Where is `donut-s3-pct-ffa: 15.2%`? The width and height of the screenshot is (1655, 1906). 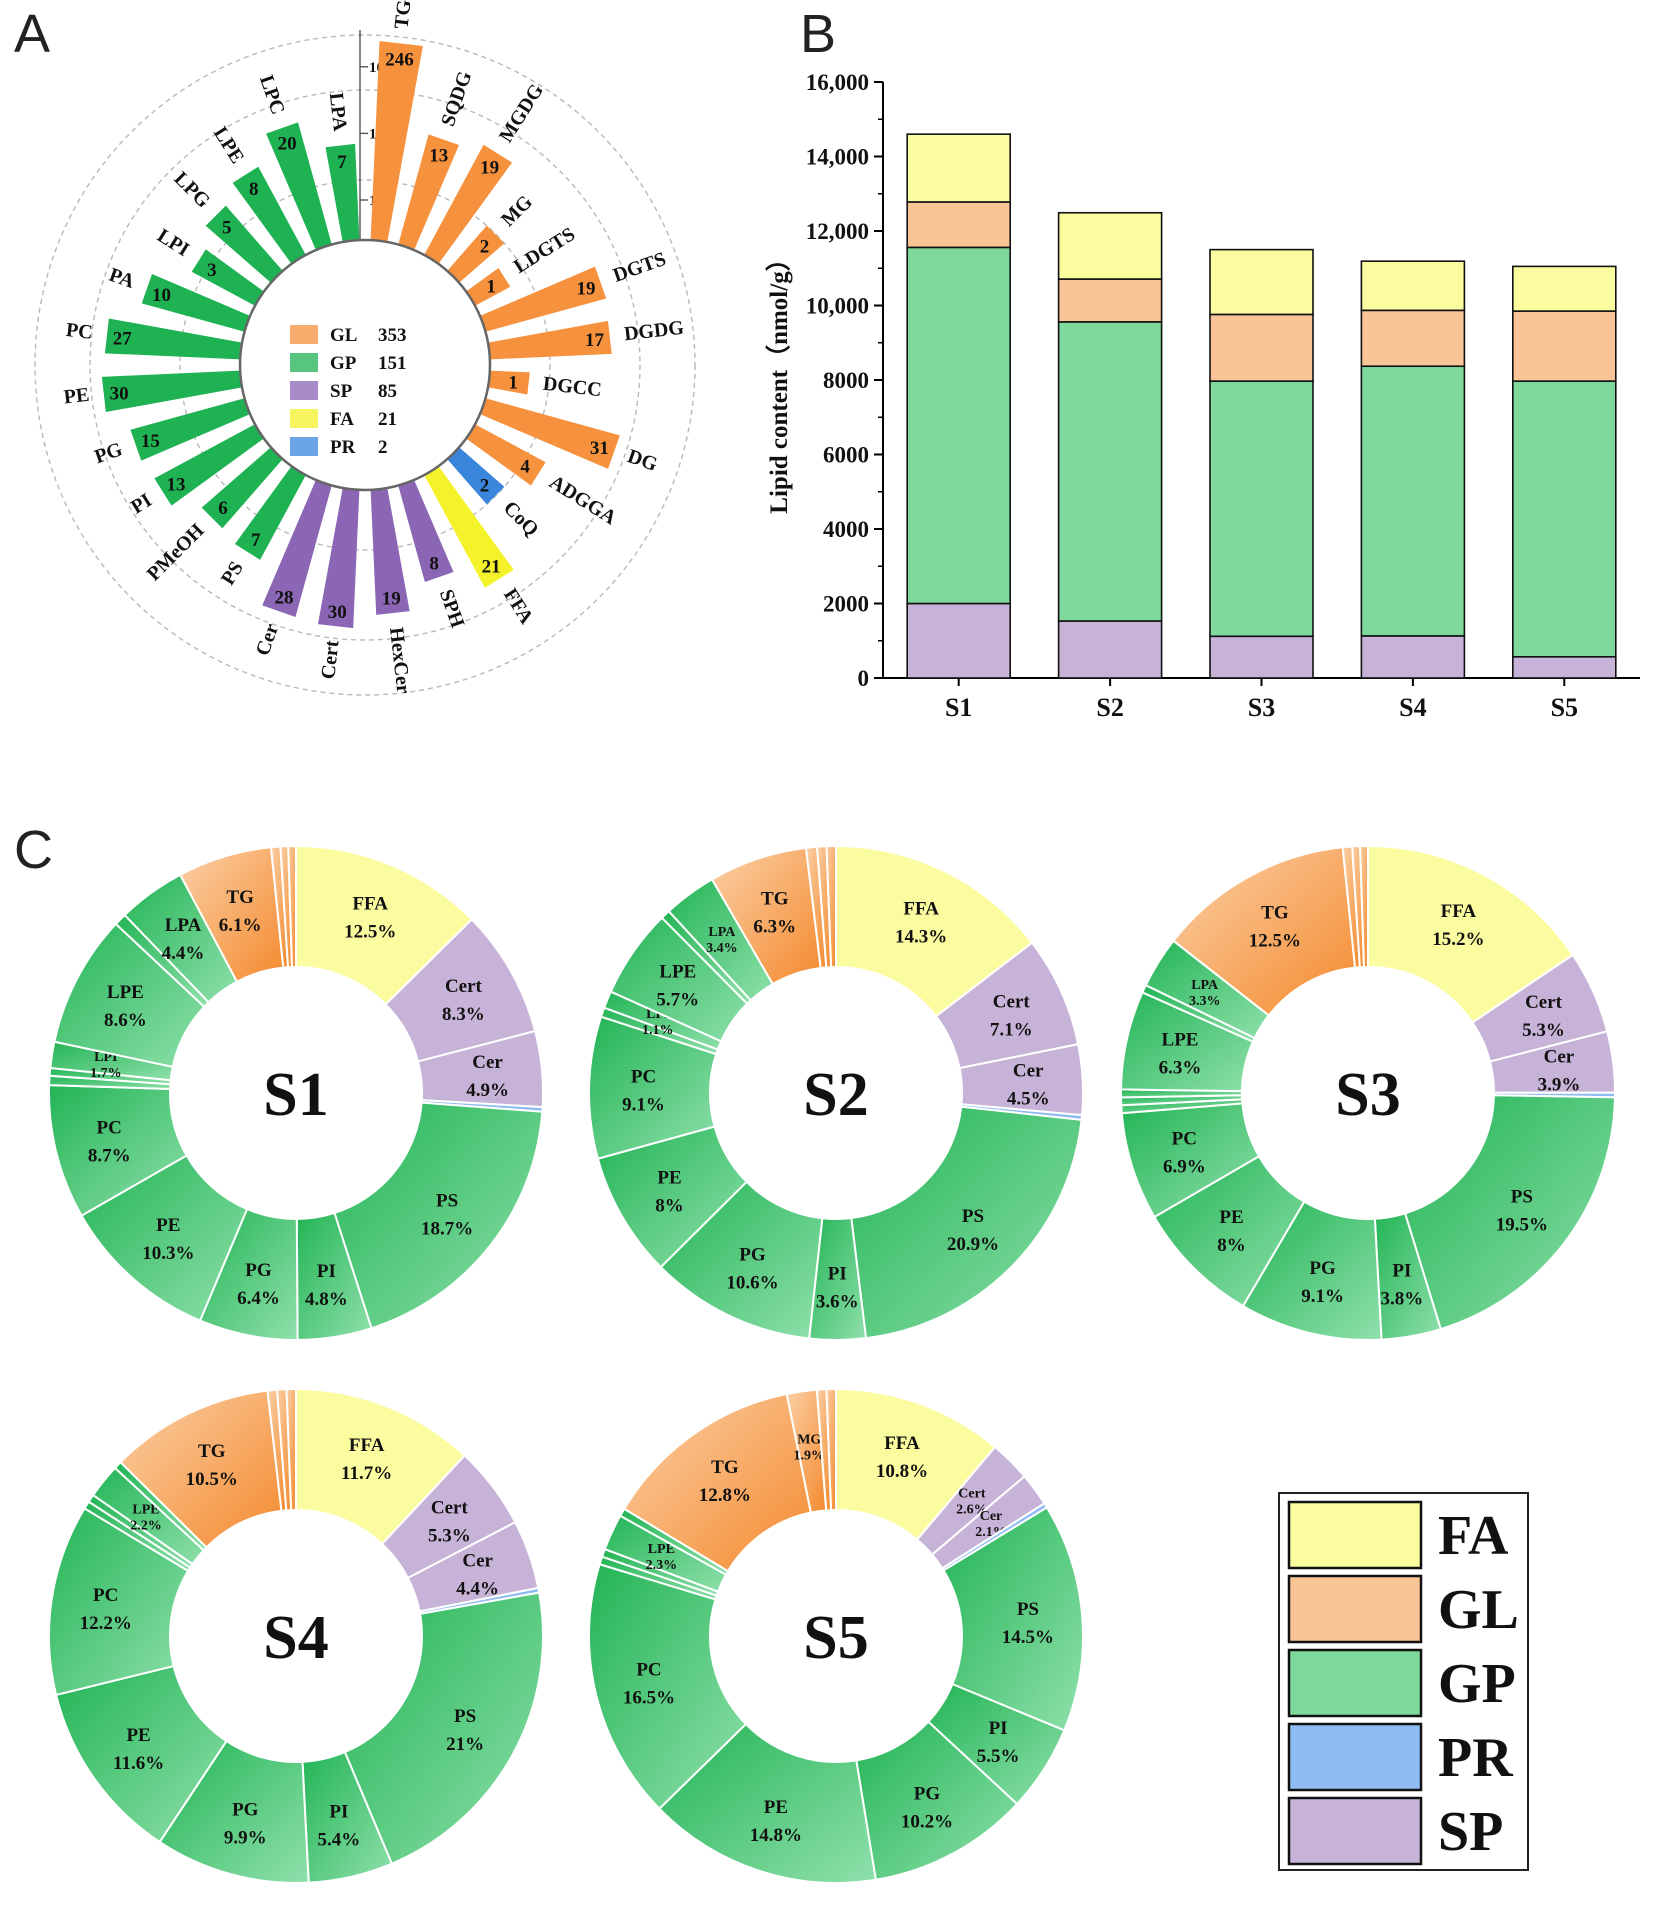
donut-s3-pct-ffa: 15.2% is located at coordinates (1458, 939).